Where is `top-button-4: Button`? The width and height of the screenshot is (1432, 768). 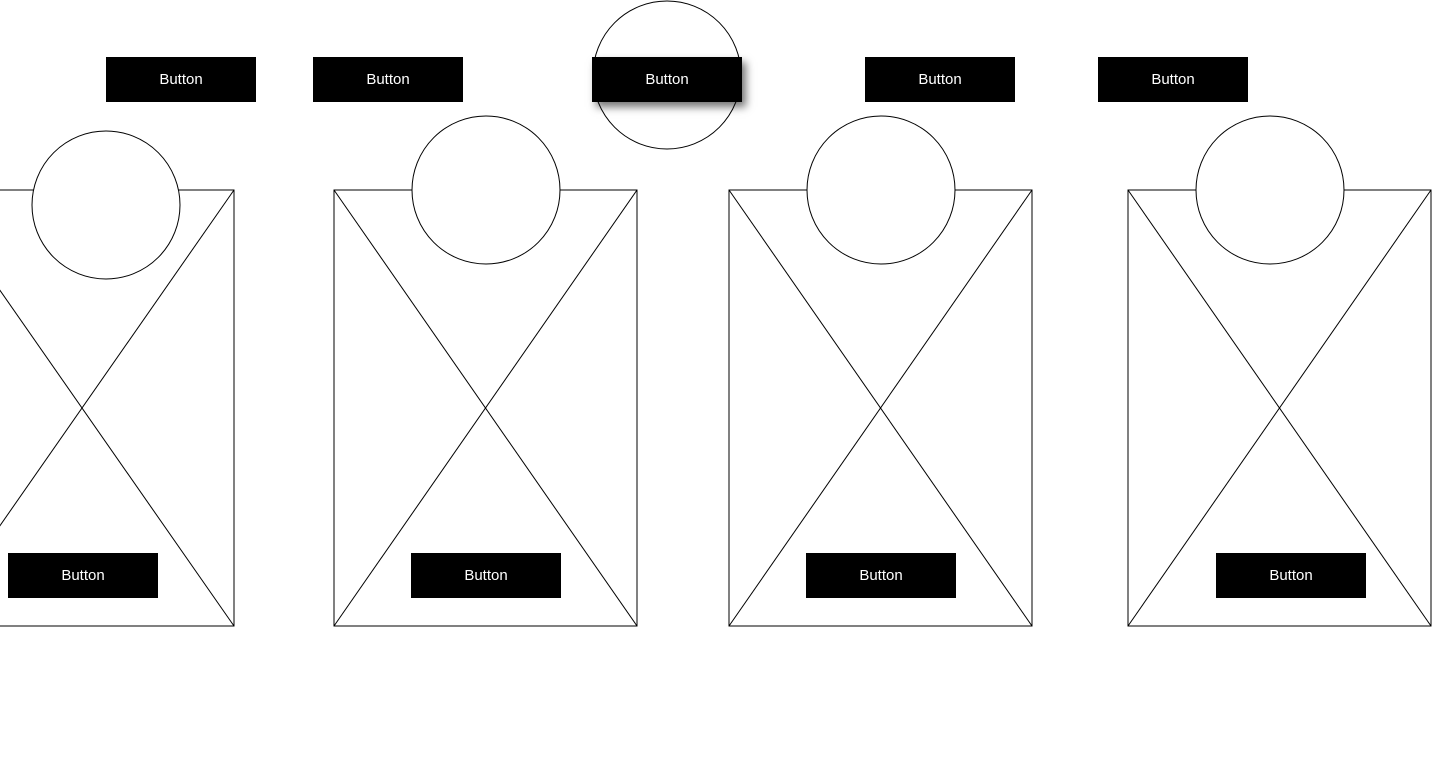 top-button-4: Button is located at coordinates (940, 79).